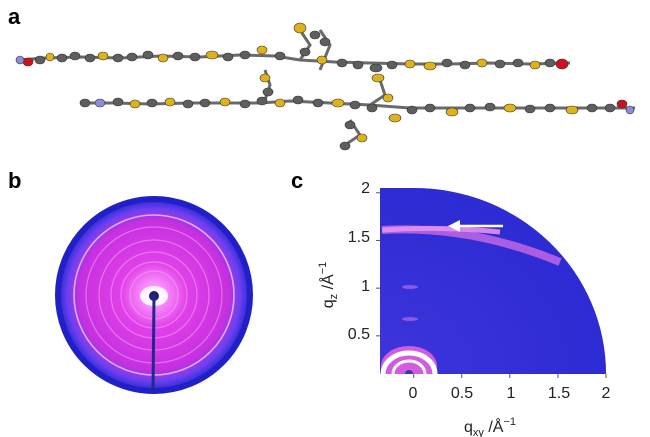  I want to click on panel-label-b: b, so click(15, 180).